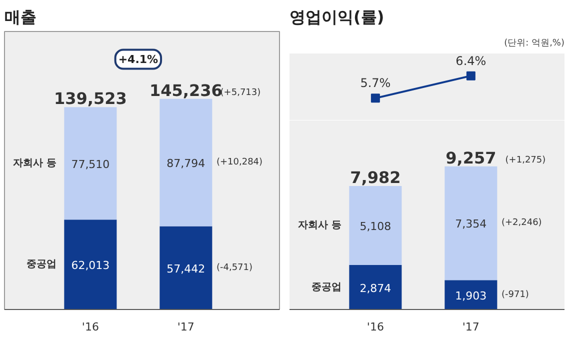 The image size is (570, 338). I want to click on annotation: (+2,246), so click(521, 223).